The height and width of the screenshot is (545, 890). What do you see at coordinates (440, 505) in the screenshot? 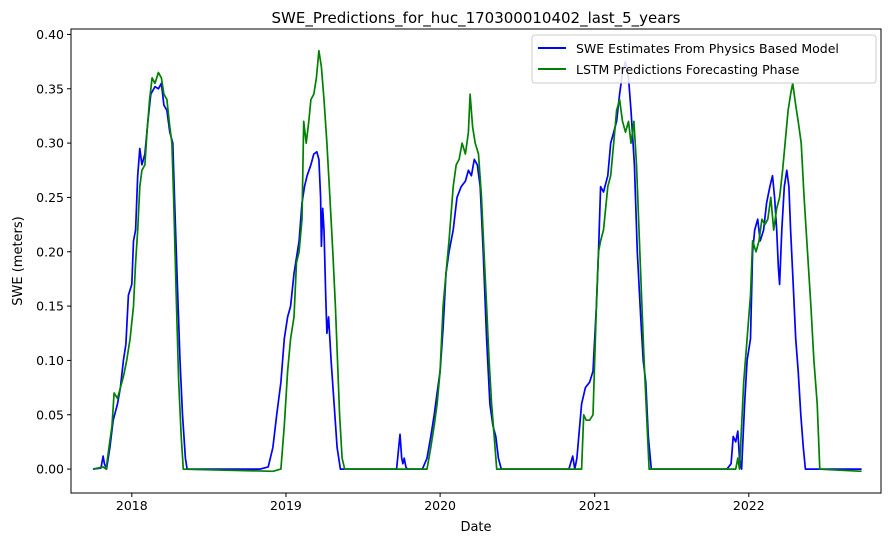
I see `x-tick-label: 2020` at bounding box center [440, 505].